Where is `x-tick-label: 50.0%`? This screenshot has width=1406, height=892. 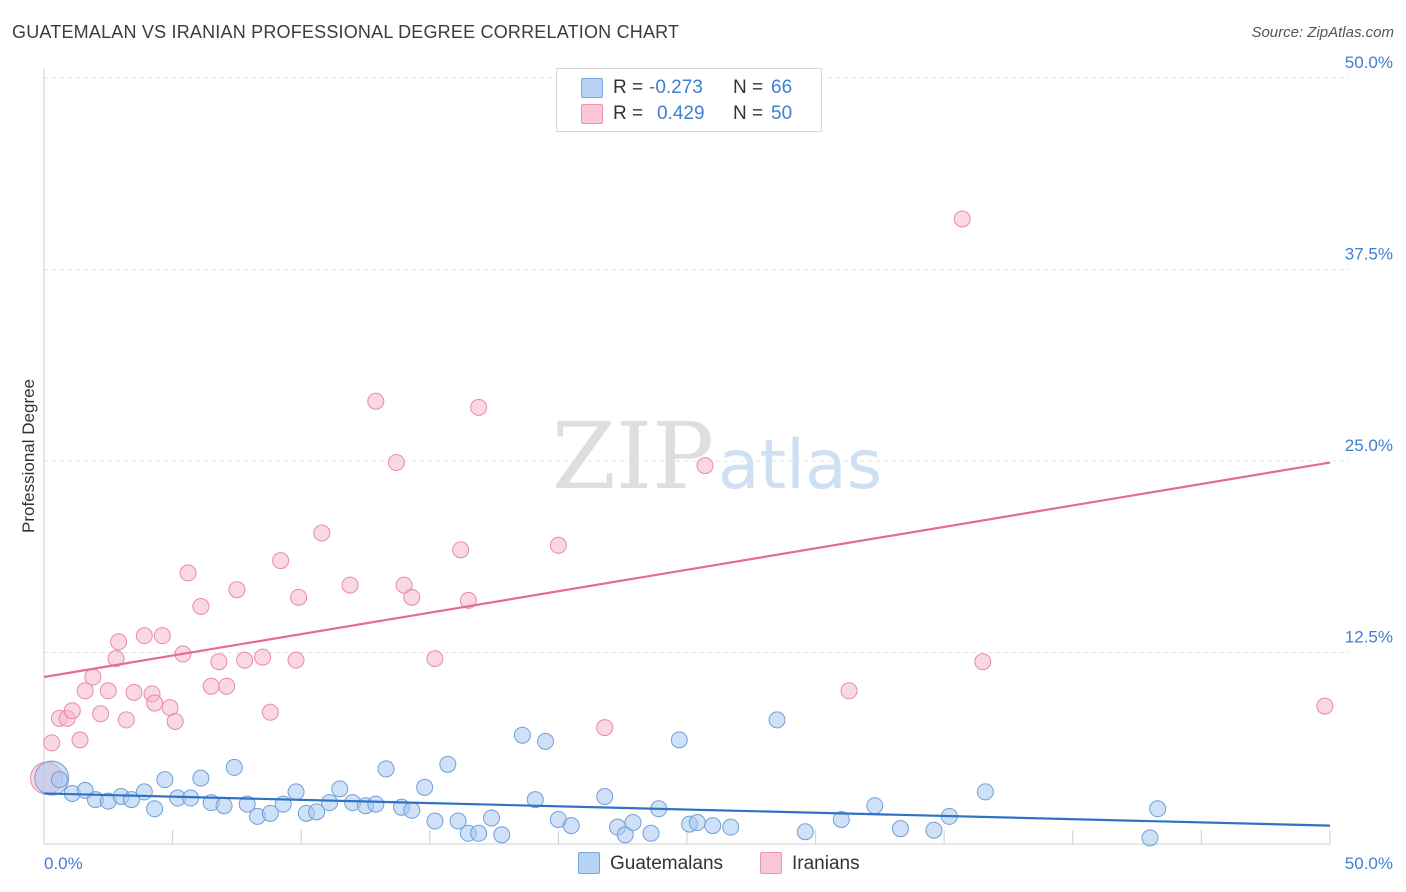
x-tick-label: 50.0% is located at coordinates (1369, 863).